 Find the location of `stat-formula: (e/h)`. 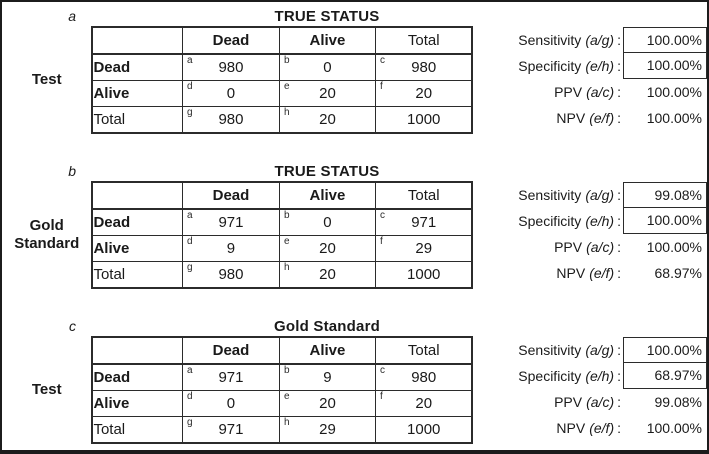

stat-formula: (e/h) is located at coordinates (600, 221).